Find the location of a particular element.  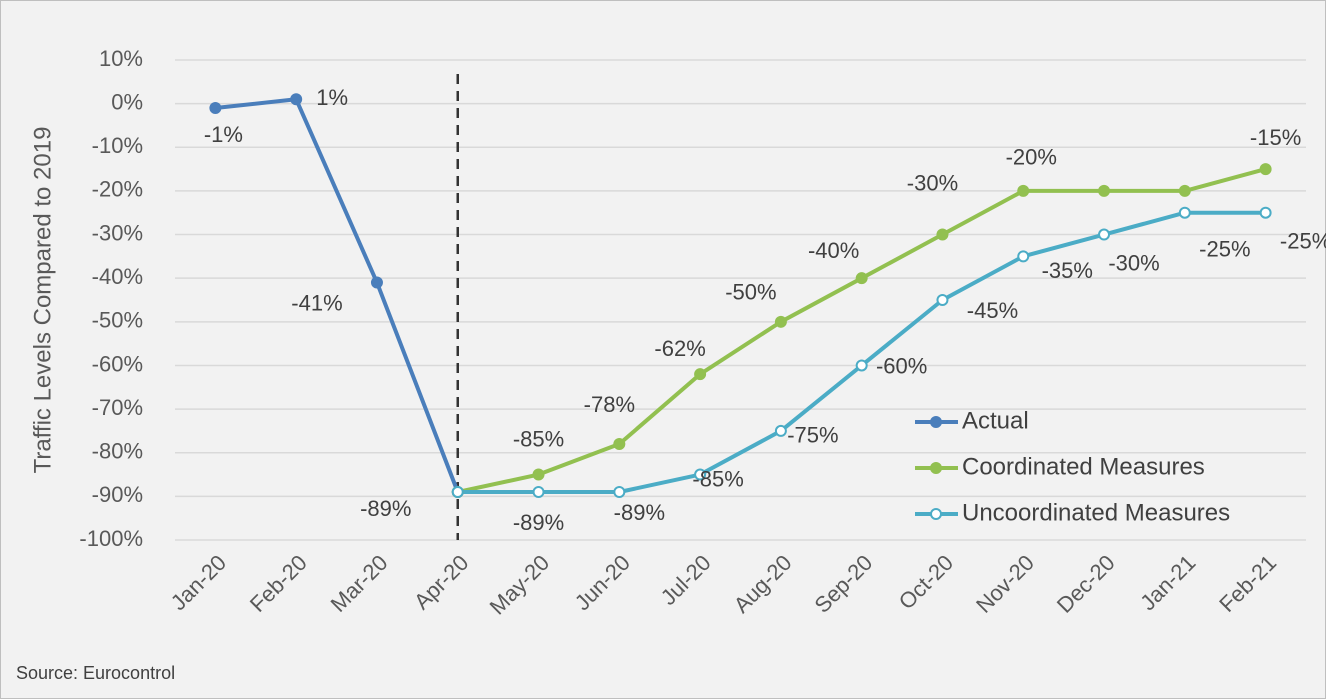

data-label: -41% is located at coordinates (316, 302).